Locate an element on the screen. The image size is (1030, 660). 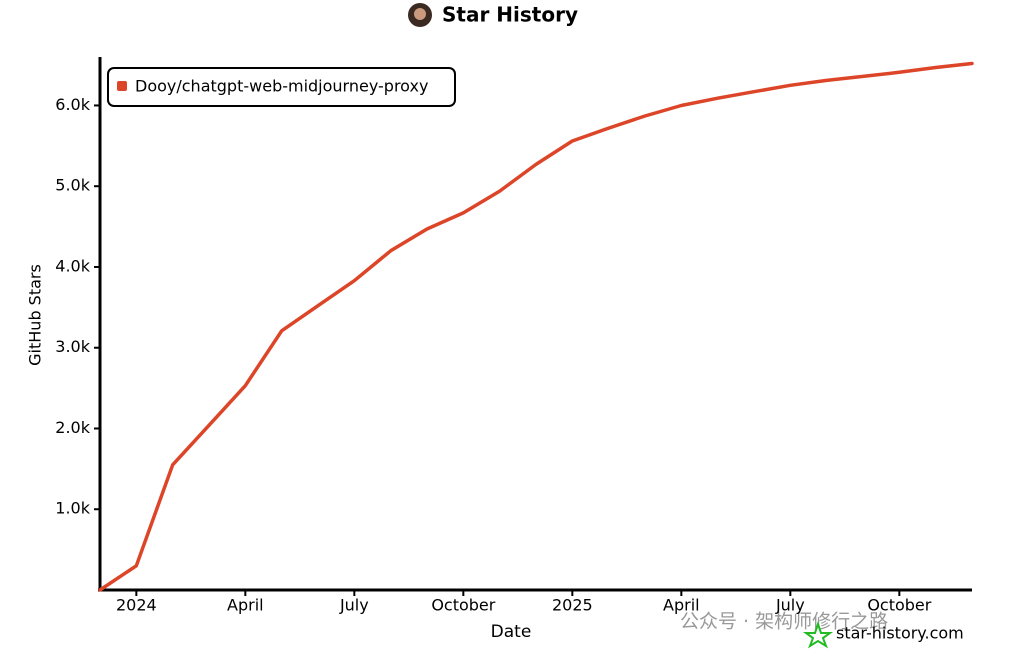
y-tick-label: 5.0k is located at coordinates (72, 185).